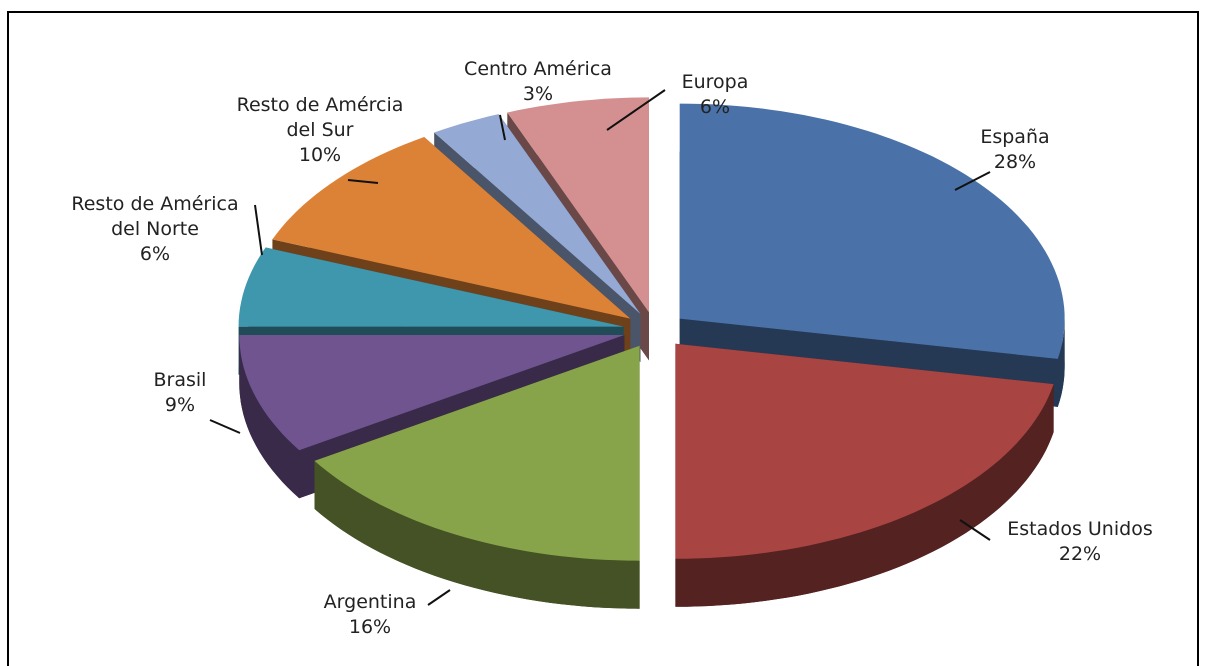 The width and height of the screenshot is (1207, 666). I want to click on category-label: Brasil, so click(180, 380).